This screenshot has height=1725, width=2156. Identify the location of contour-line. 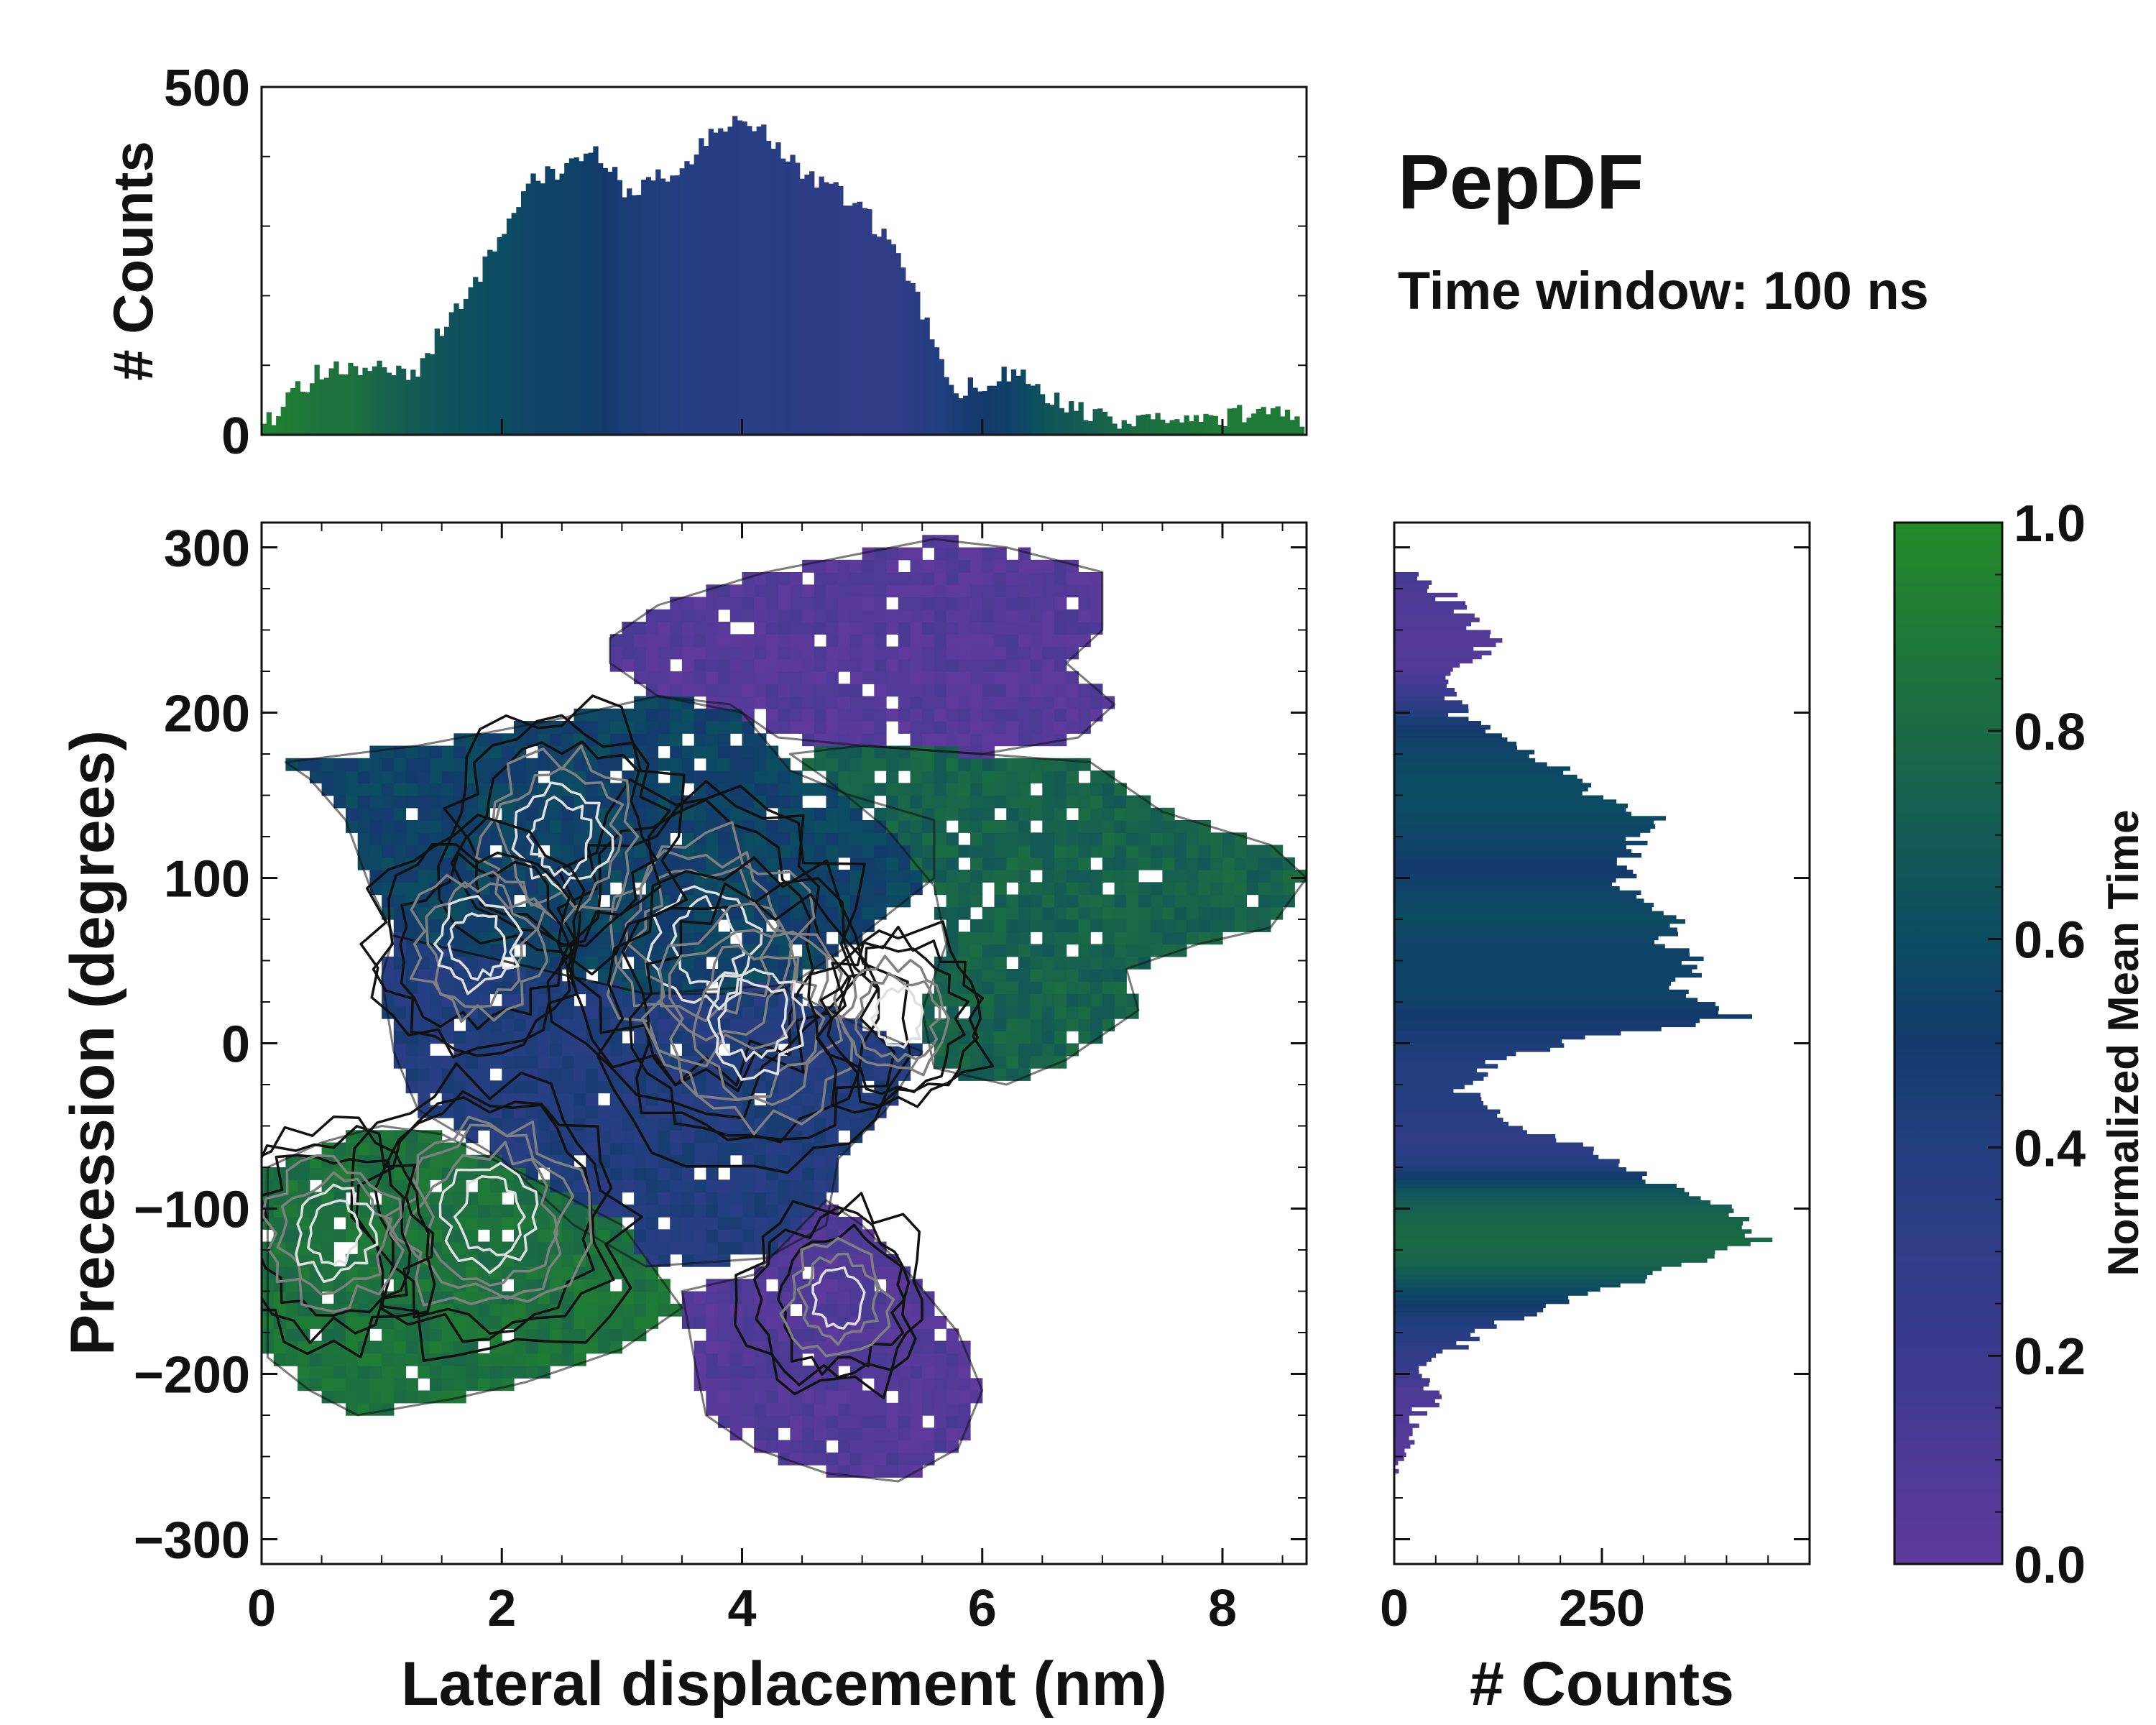
(756, 1024).